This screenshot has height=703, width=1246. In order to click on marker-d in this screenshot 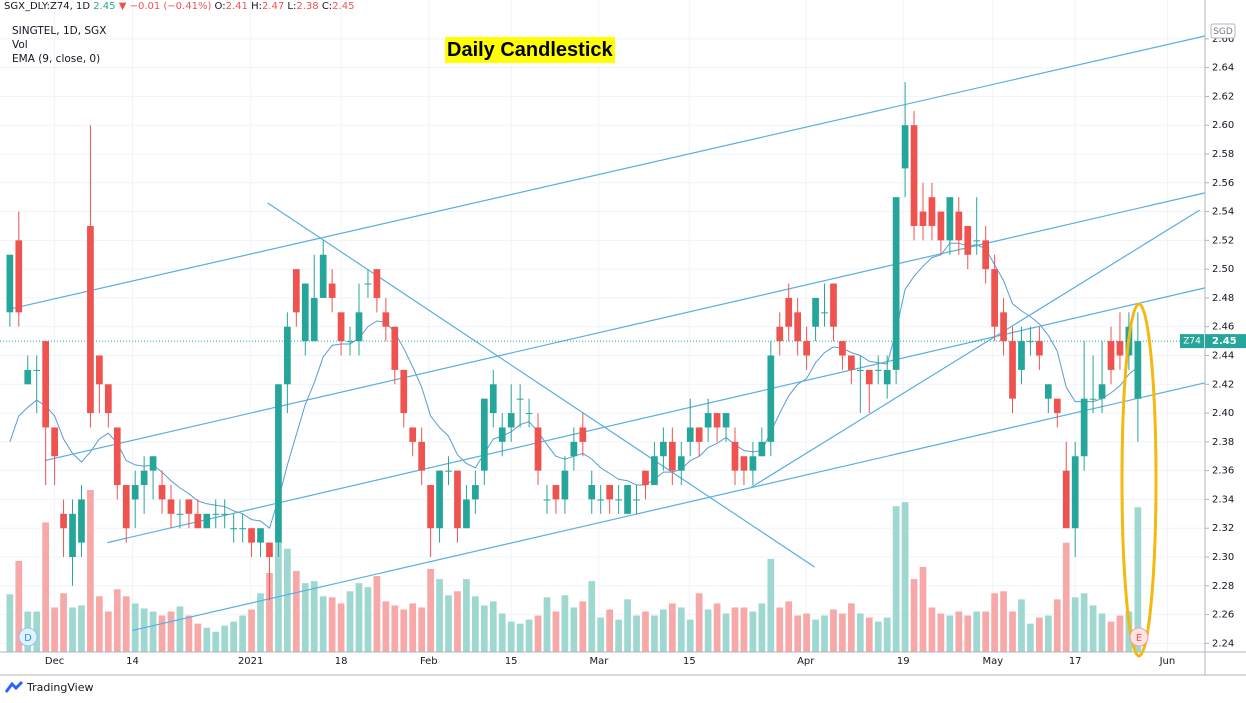, I will do `click(28, 637)`.